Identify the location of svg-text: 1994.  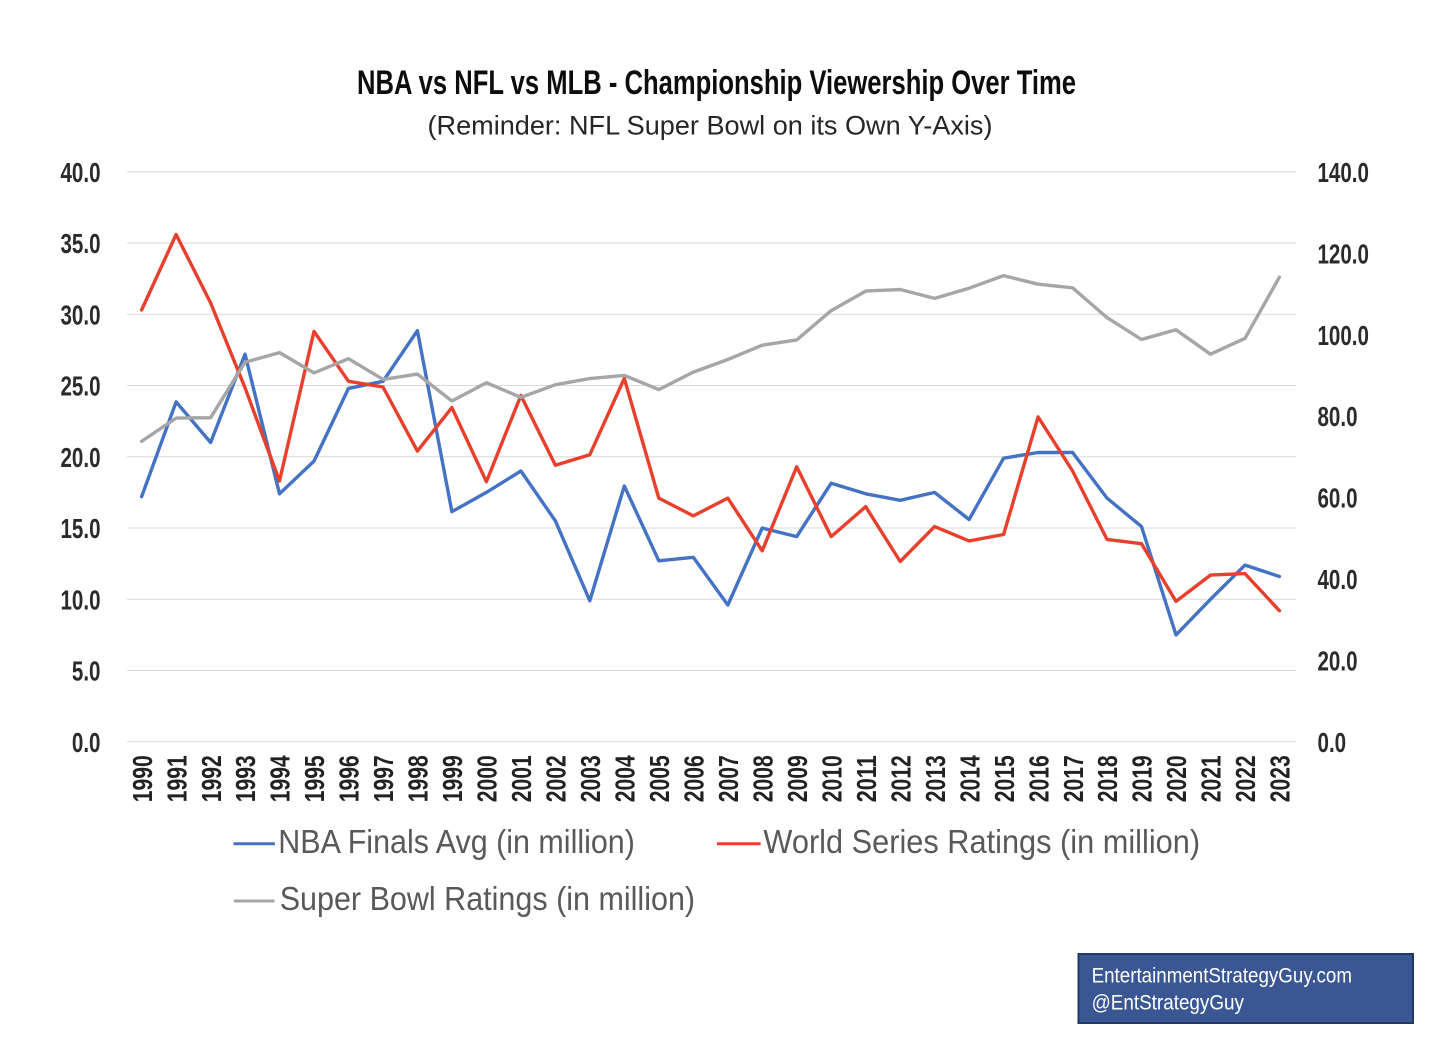
(280, 778).